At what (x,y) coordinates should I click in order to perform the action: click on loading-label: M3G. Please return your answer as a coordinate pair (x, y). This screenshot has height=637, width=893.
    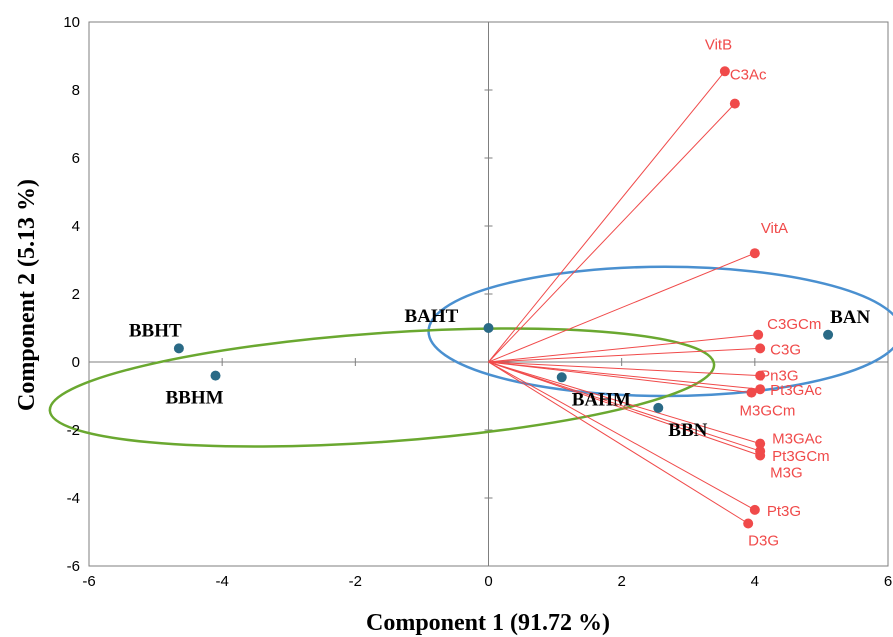
    Looking at the image, I should click on (786, 473).